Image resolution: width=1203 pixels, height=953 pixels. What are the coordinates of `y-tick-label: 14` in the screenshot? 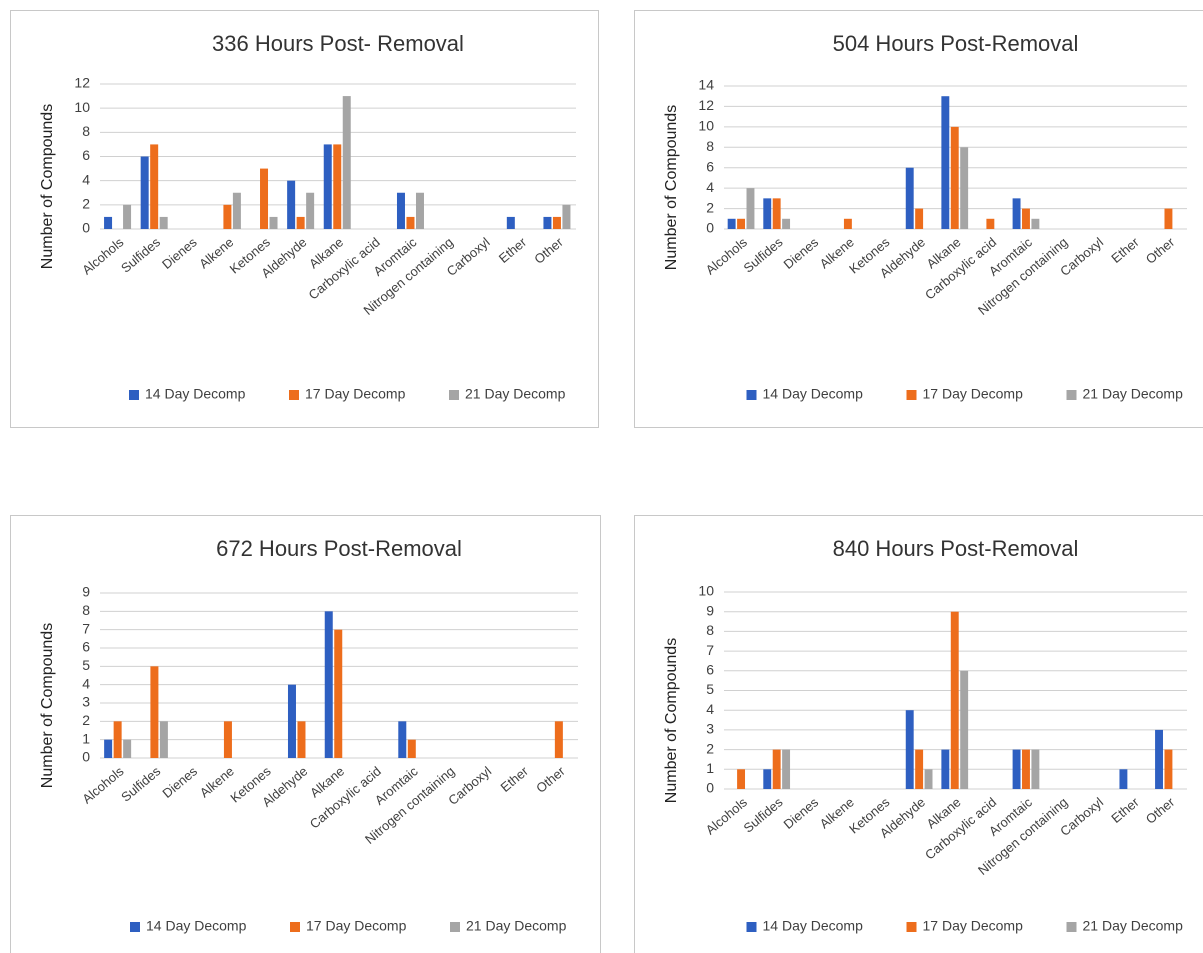 It's located at (706, 85).